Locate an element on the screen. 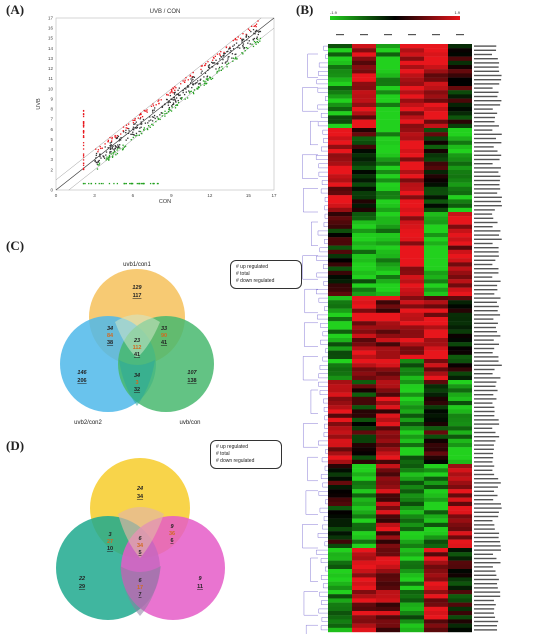 The image size is (550, 634). venn-d-top-down: 34 is located at coordinates (140, 497).